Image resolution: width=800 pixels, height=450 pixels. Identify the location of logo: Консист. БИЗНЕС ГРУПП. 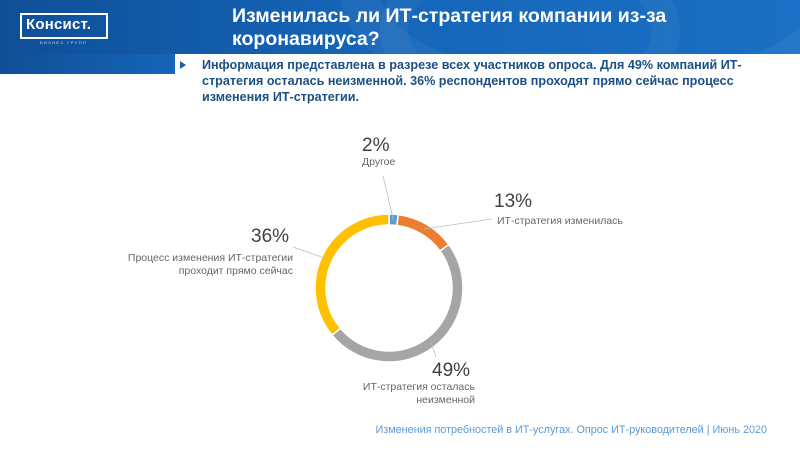
(64, 29).